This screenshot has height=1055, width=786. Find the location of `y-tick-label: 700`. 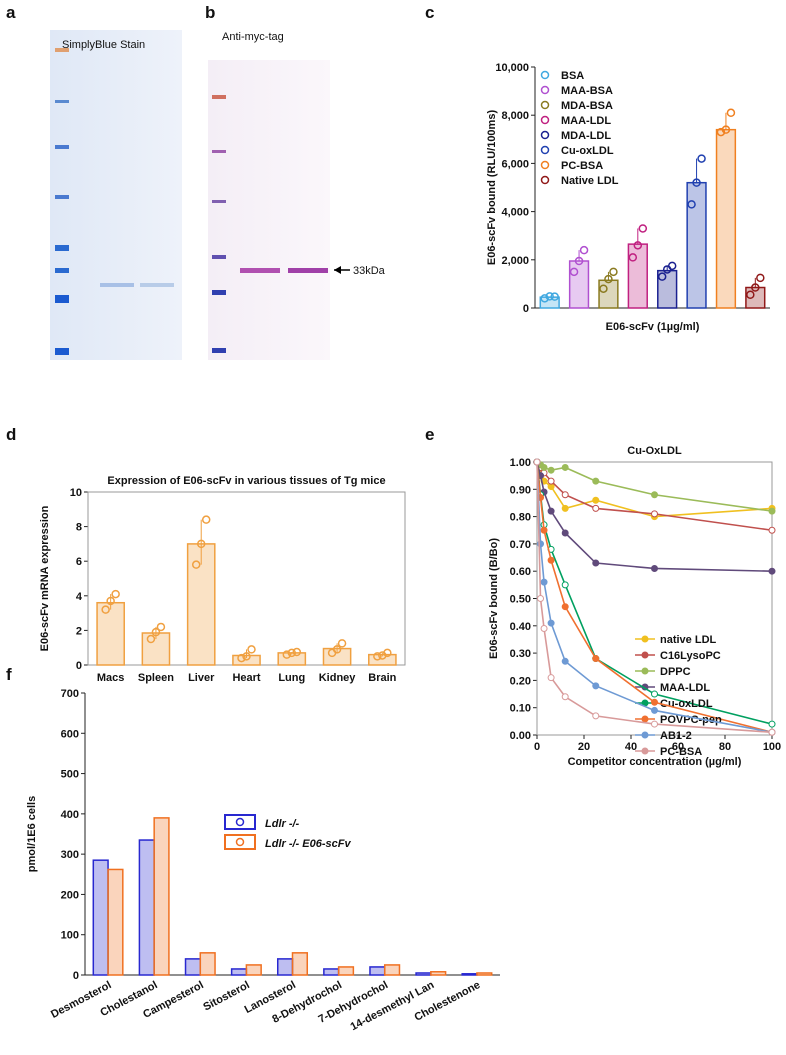

y-tick-label: 700 is located at coordinates (70, 694).